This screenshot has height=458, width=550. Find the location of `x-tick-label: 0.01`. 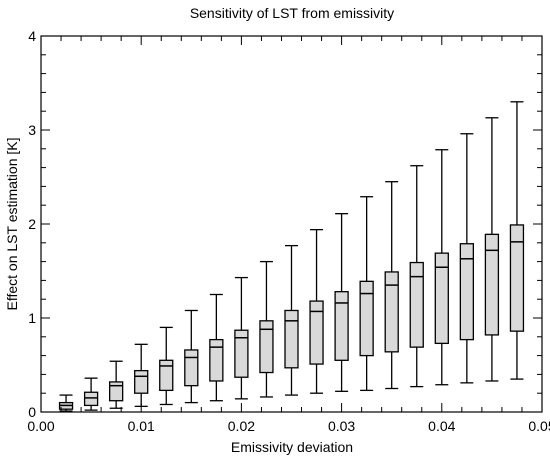

x-tick-label: 0.01 is located at coordinates (141, 426).